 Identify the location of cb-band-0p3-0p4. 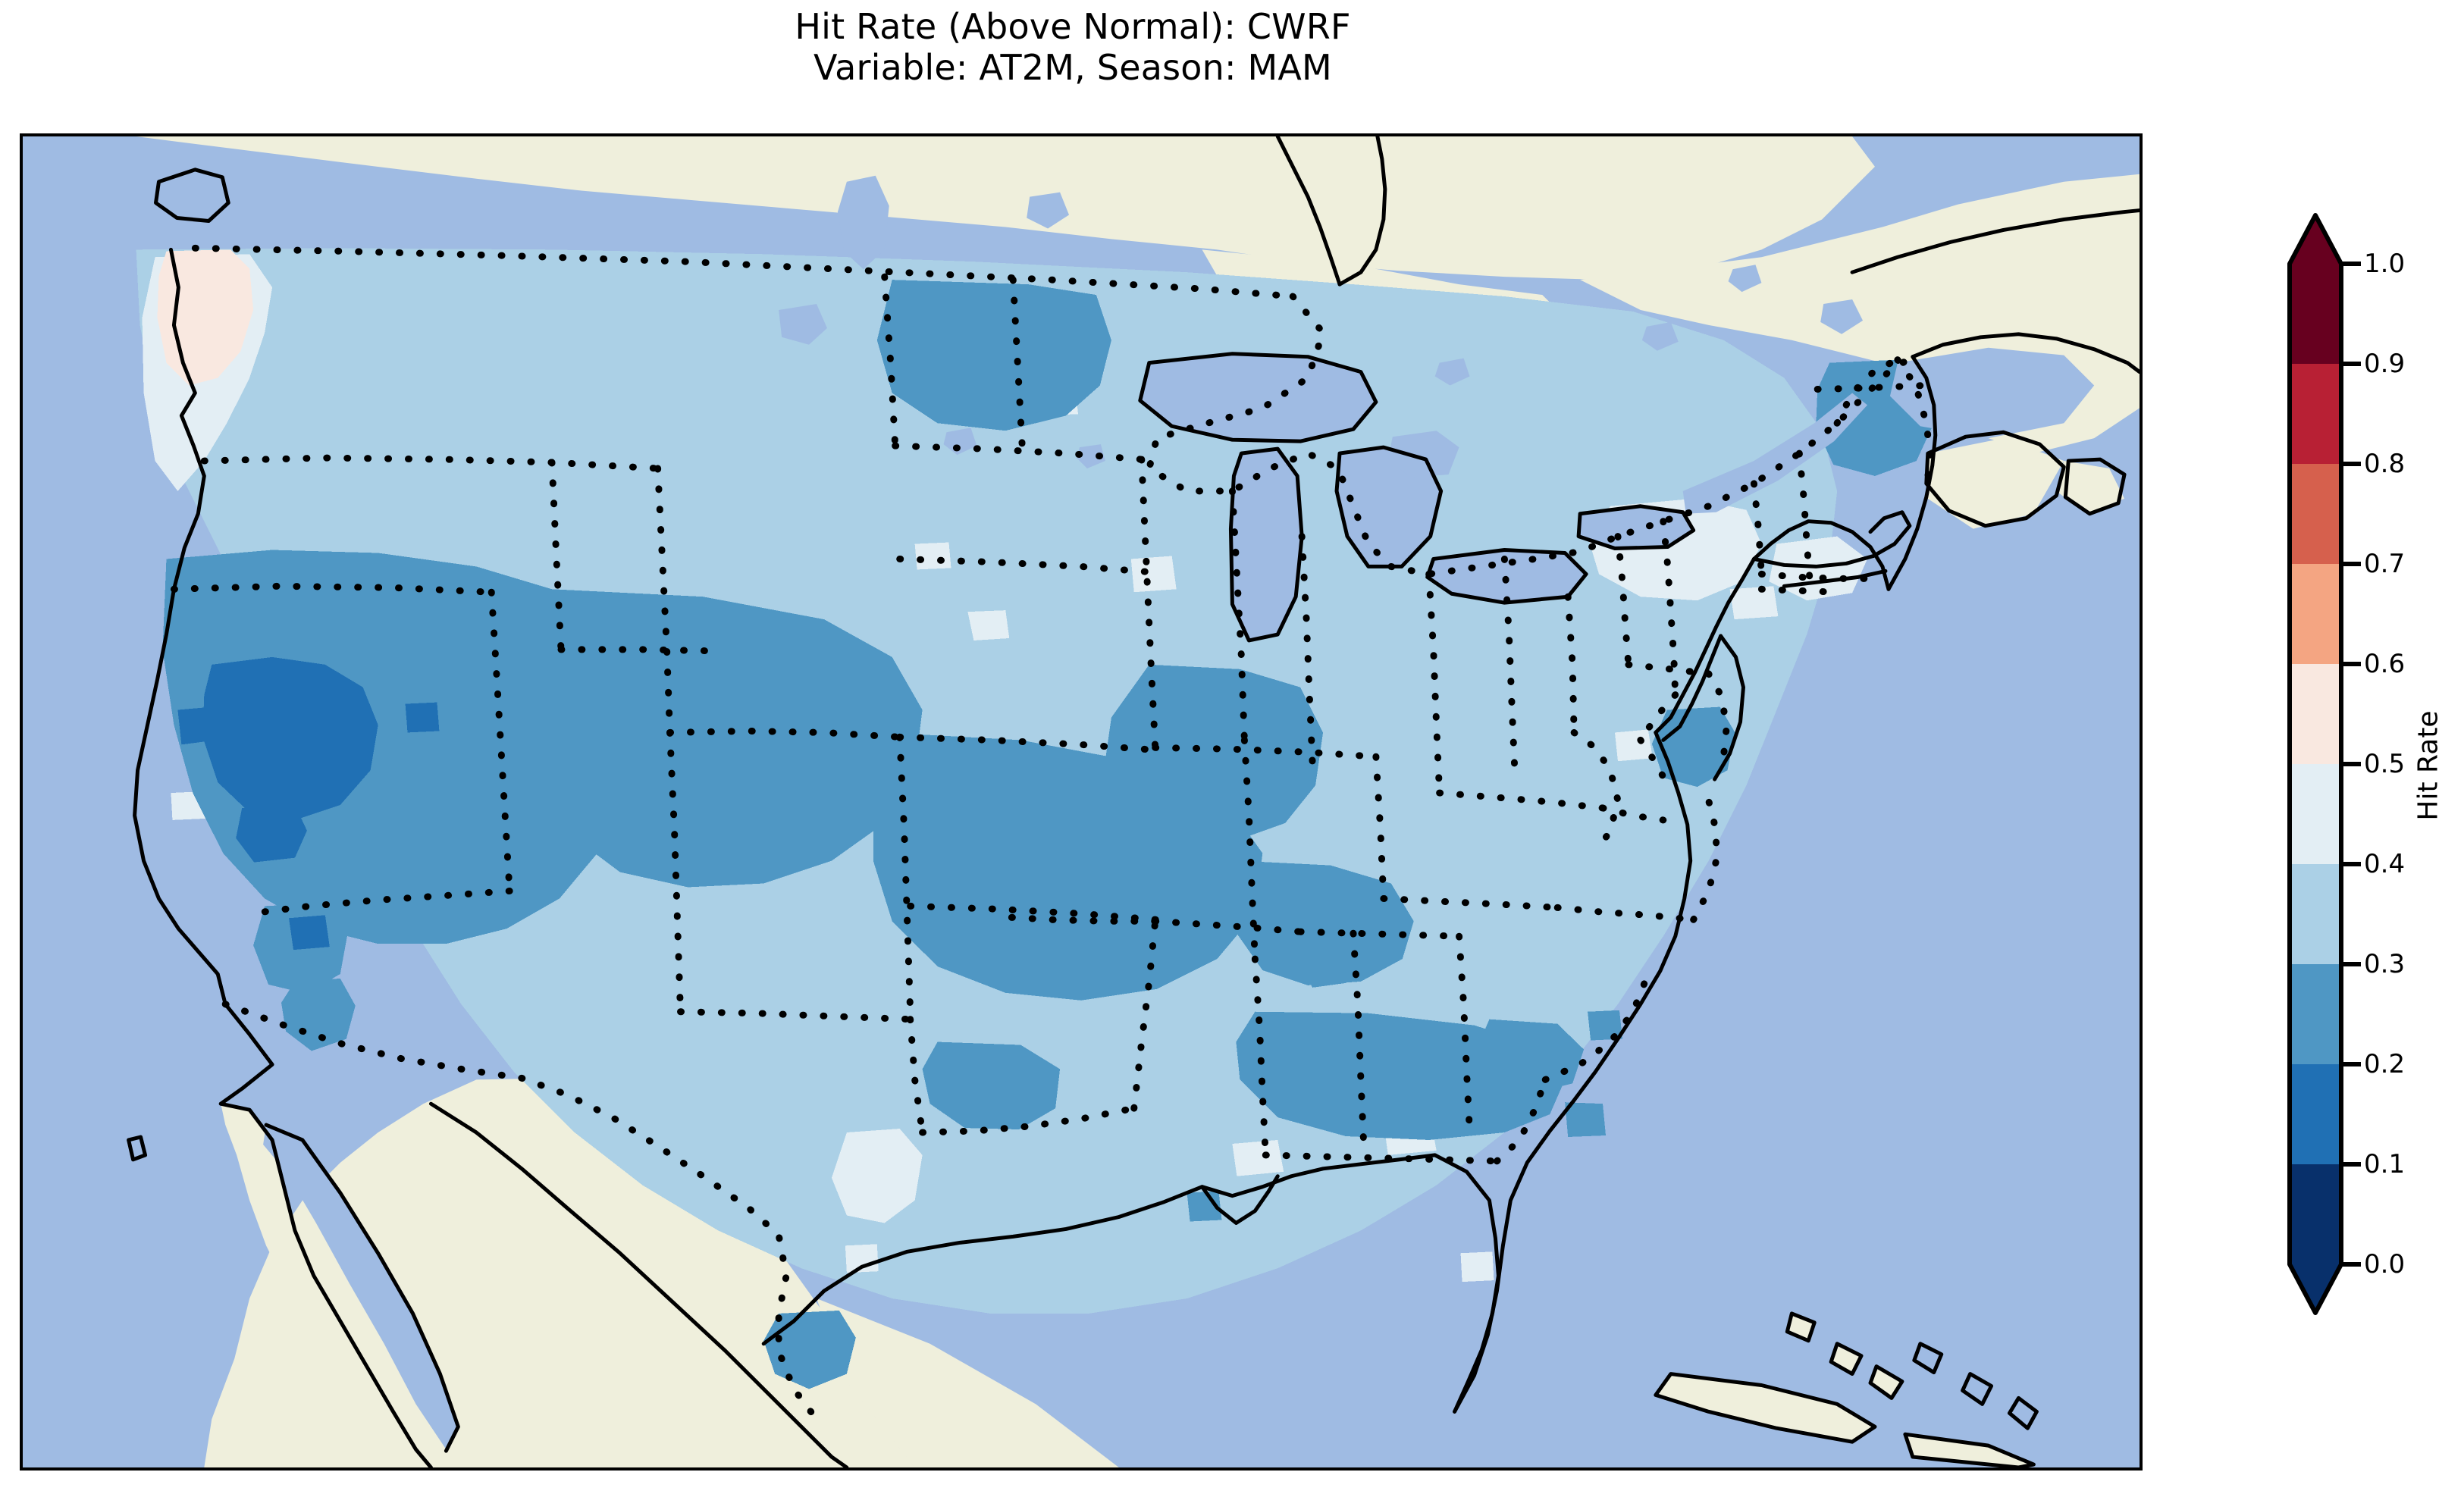
(2315, 914).